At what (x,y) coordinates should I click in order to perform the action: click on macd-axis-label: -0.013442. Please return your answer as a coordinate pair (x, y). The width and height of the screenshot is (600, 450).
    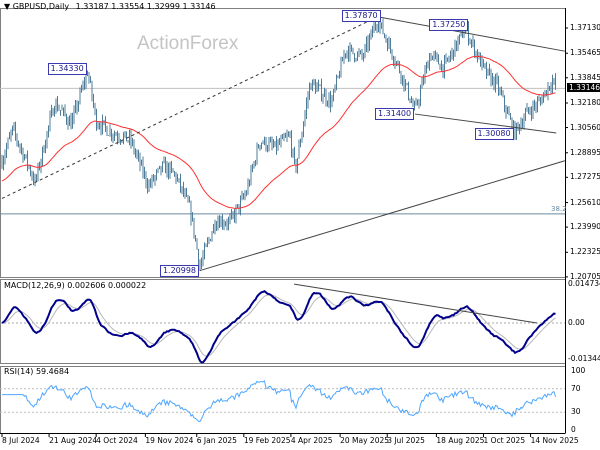
    Looking at the image, I should click on (584, 358).